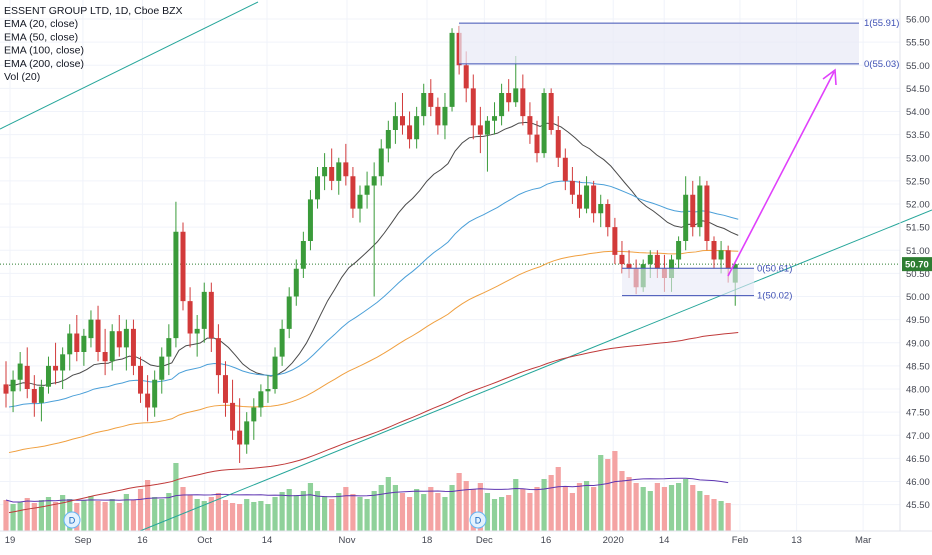 The width and height of the screenshot is (932, 555). What do you see at coordinates (918, 459) in the screenshot?
I see `price-tick-label: 46.50` at bounding box center [918, 459].